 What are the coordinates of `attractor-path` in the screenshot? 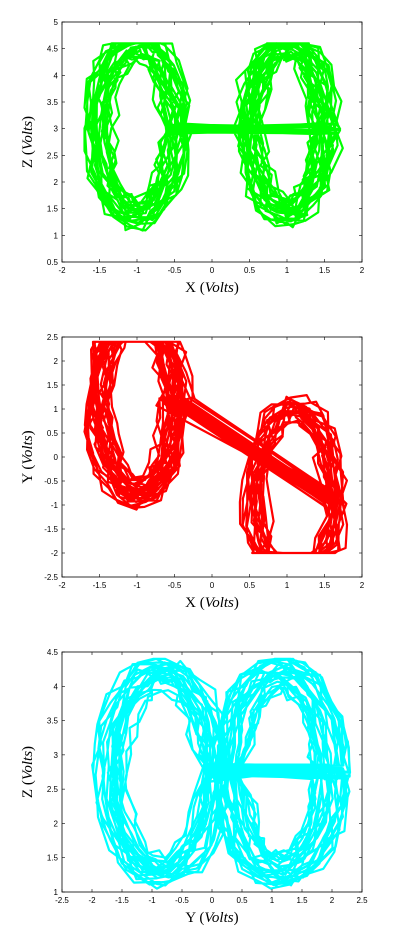 It's located at (213, 137).